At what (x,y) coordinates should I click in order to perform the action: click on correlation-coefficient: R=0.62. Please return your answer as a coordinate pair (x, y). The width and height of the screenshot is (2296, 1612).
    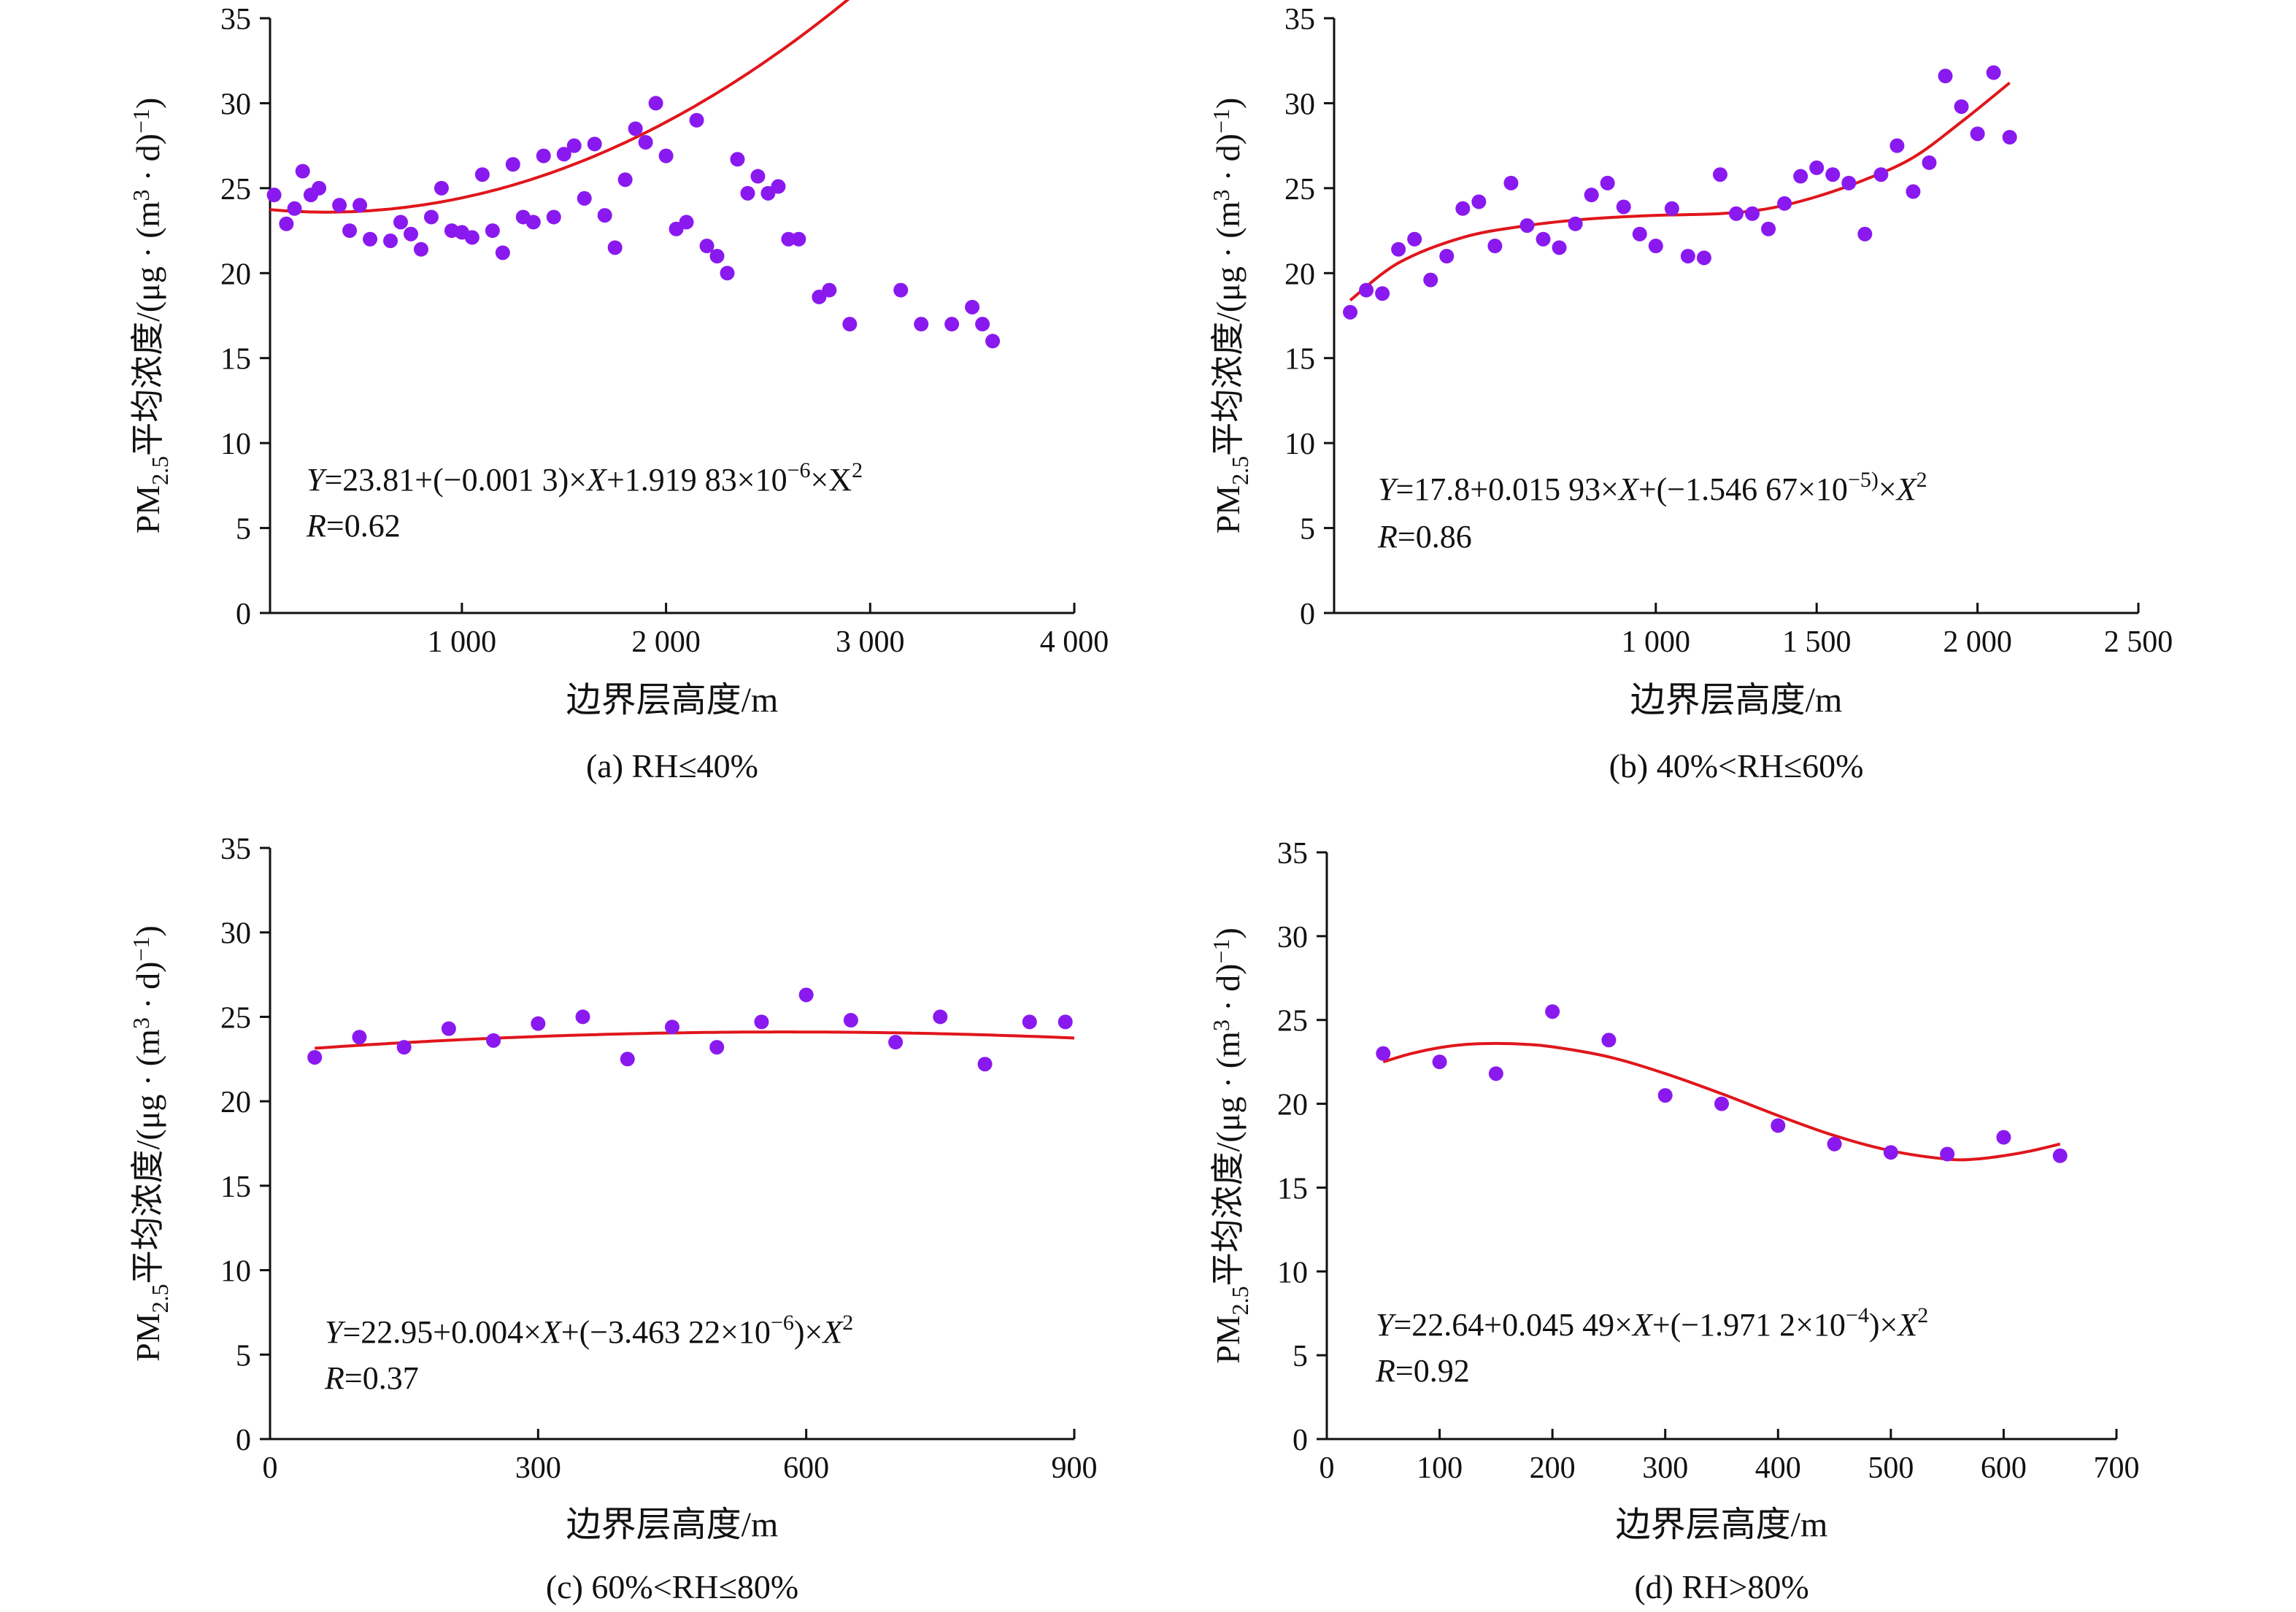
    Looking at the image, I should click on (353, 526).